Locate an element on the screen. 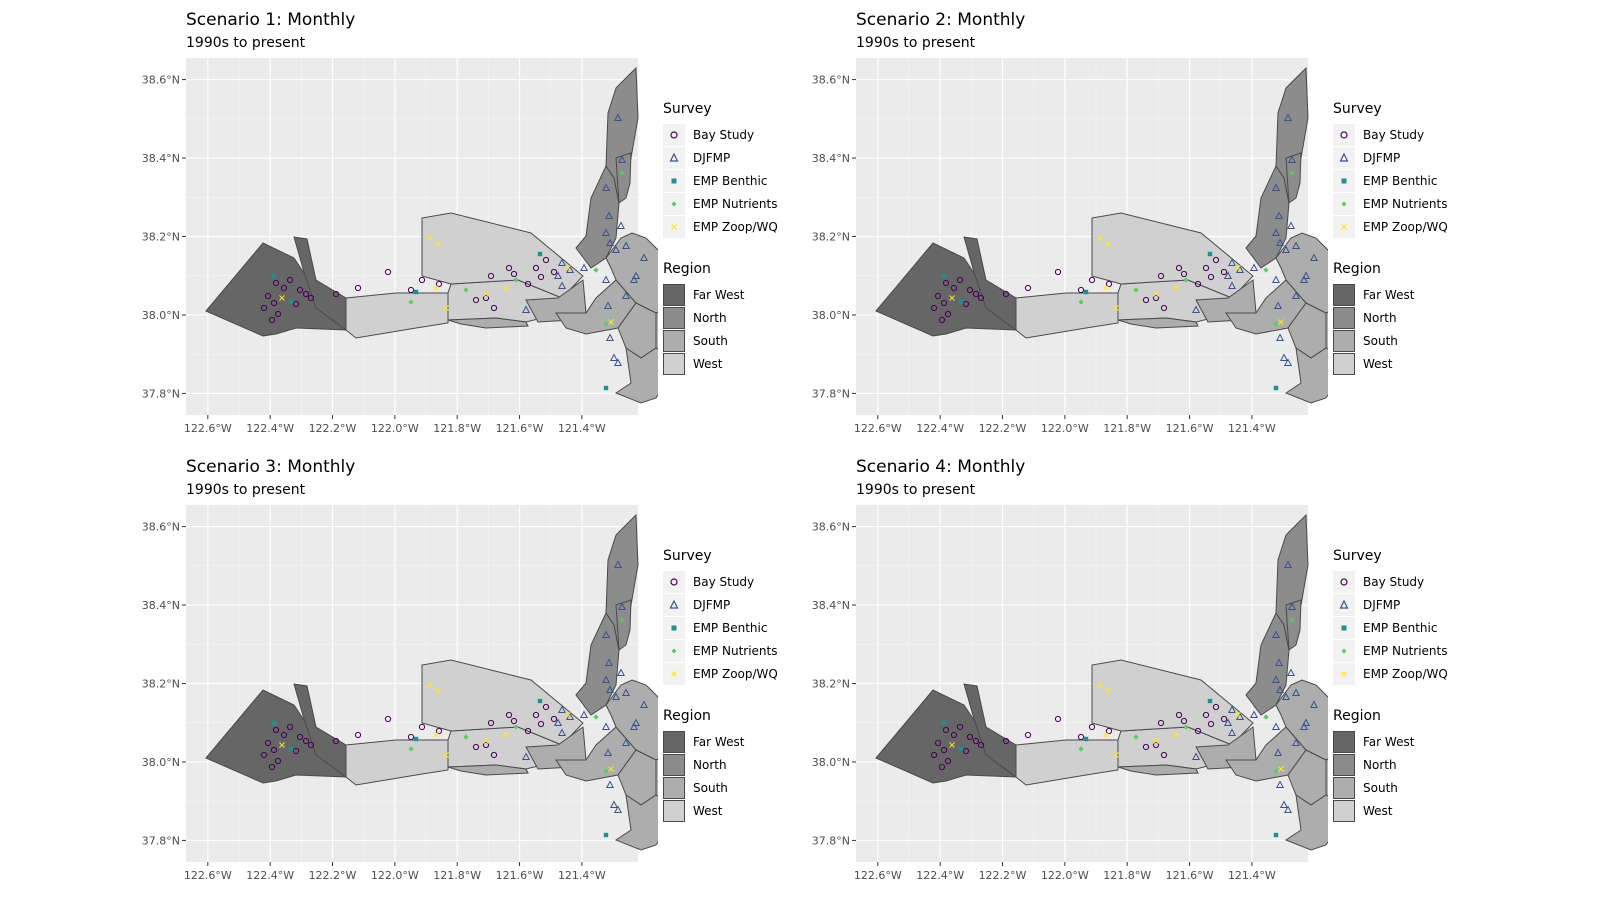  legend-label: South is located at coordinates (1380, 787).